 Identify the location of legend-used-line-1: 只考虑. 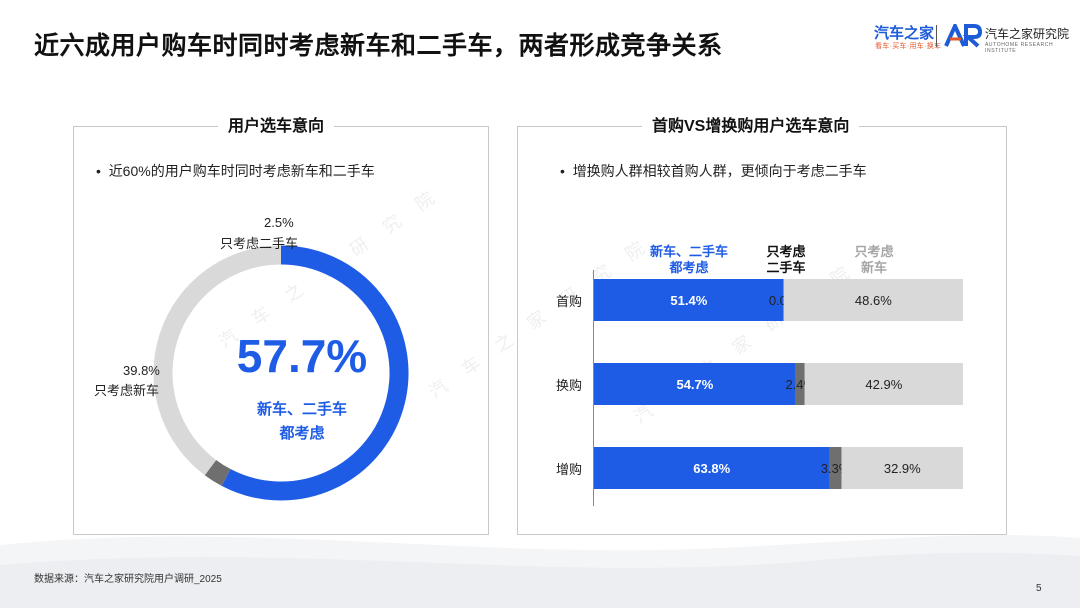
(786, 251).